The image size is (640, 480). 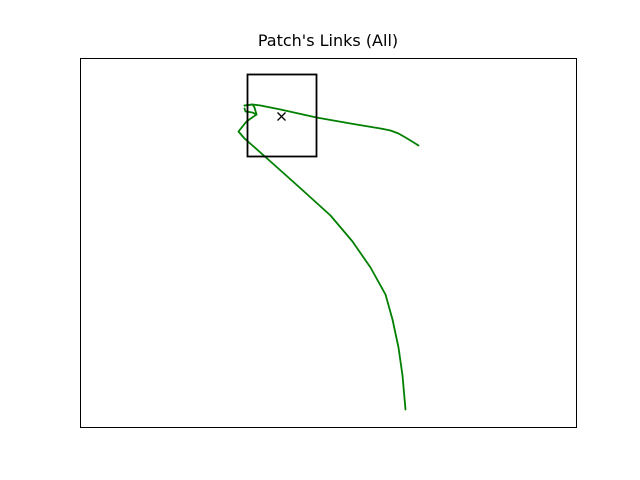 What do you see at coordinates (328, 40) in the screenshot?
I see `chart-title: Patch's Links (All)` at bounding box center [328, 40].